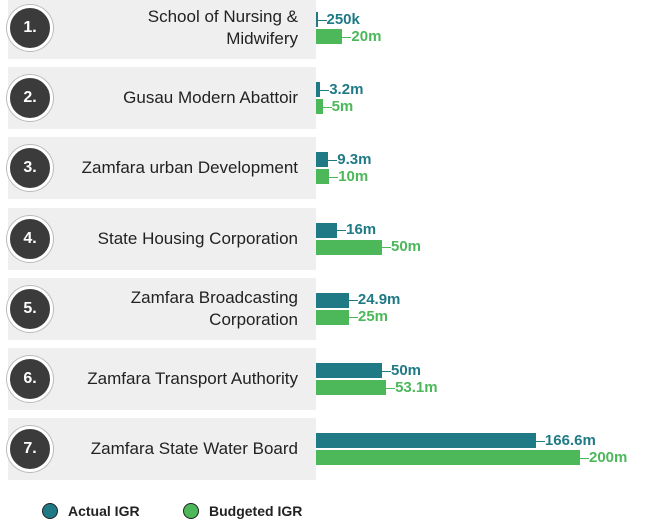 This screenshot has height=526, width=656. I want to click on value-label: 10m, so click(353, 176).